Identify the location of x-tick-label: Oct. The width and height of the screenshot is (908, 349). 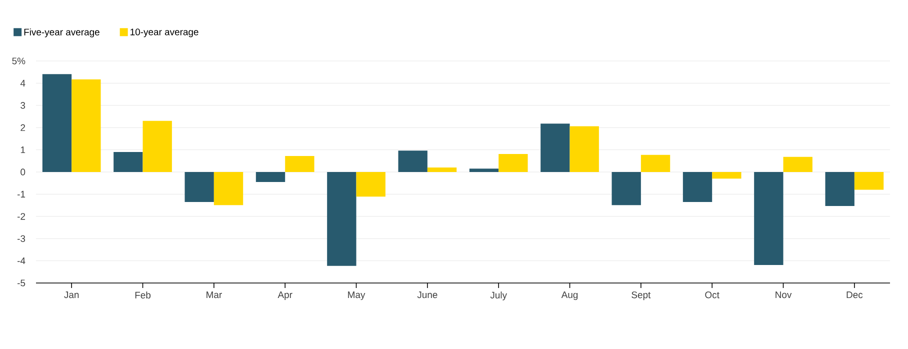
(712, 295).